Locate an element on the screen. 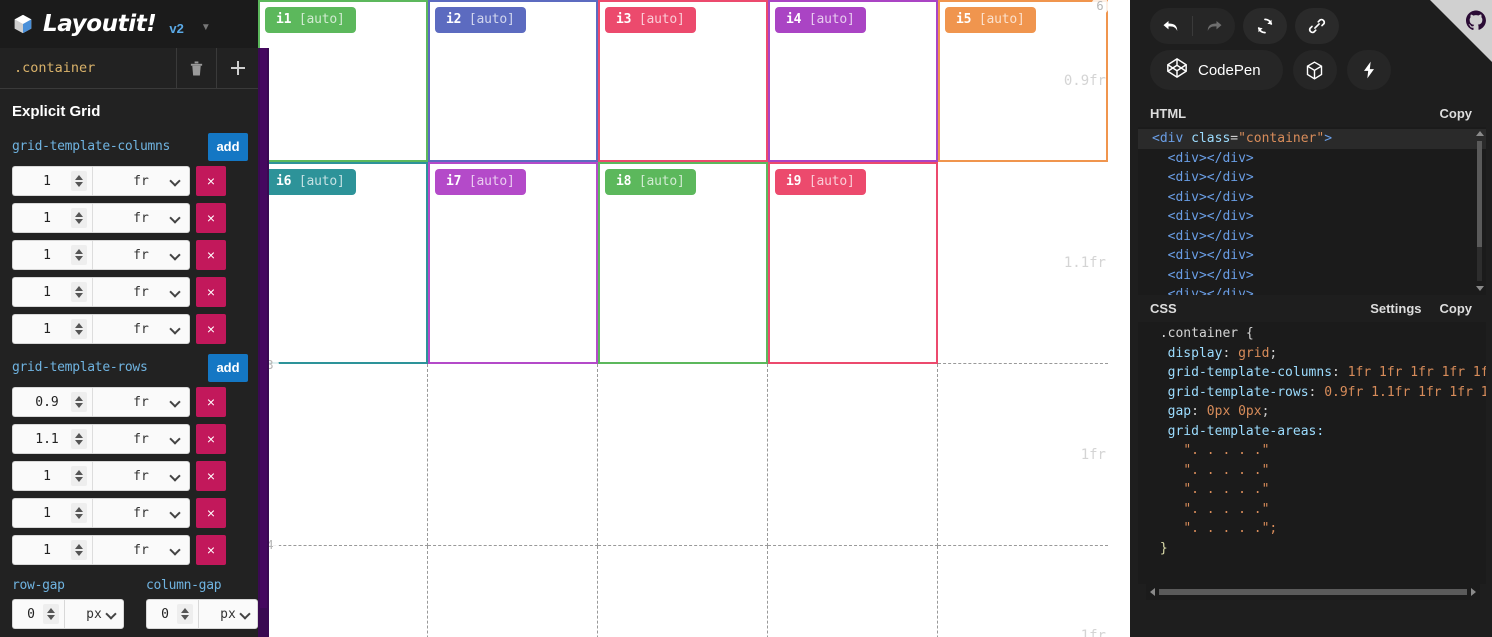 This screenshot has height=637, width=1492. grid-line-number-6: 6 is located at coordinates (1100, 7).